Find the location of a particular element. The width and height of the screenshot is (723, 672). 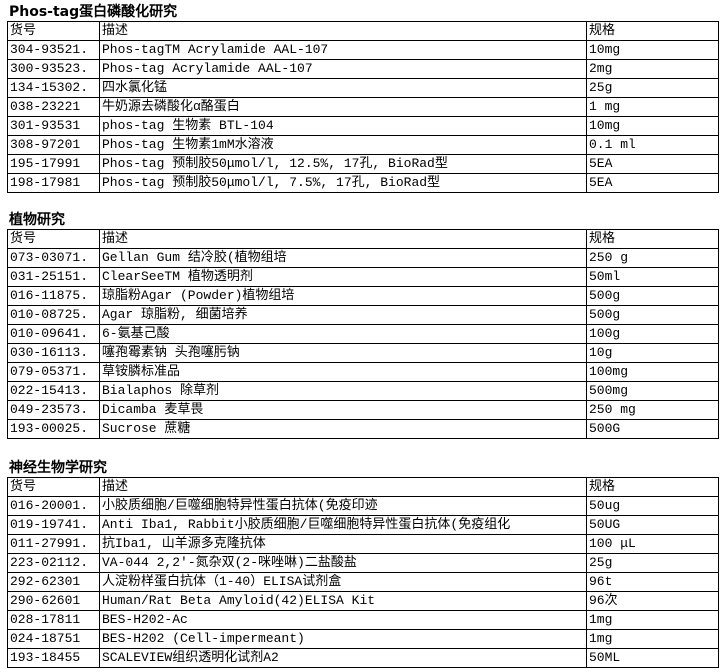

table-row: 193-18455 SCALEVIEW组织透明化试剂A2 50ML is located at coordinates (363, 658).